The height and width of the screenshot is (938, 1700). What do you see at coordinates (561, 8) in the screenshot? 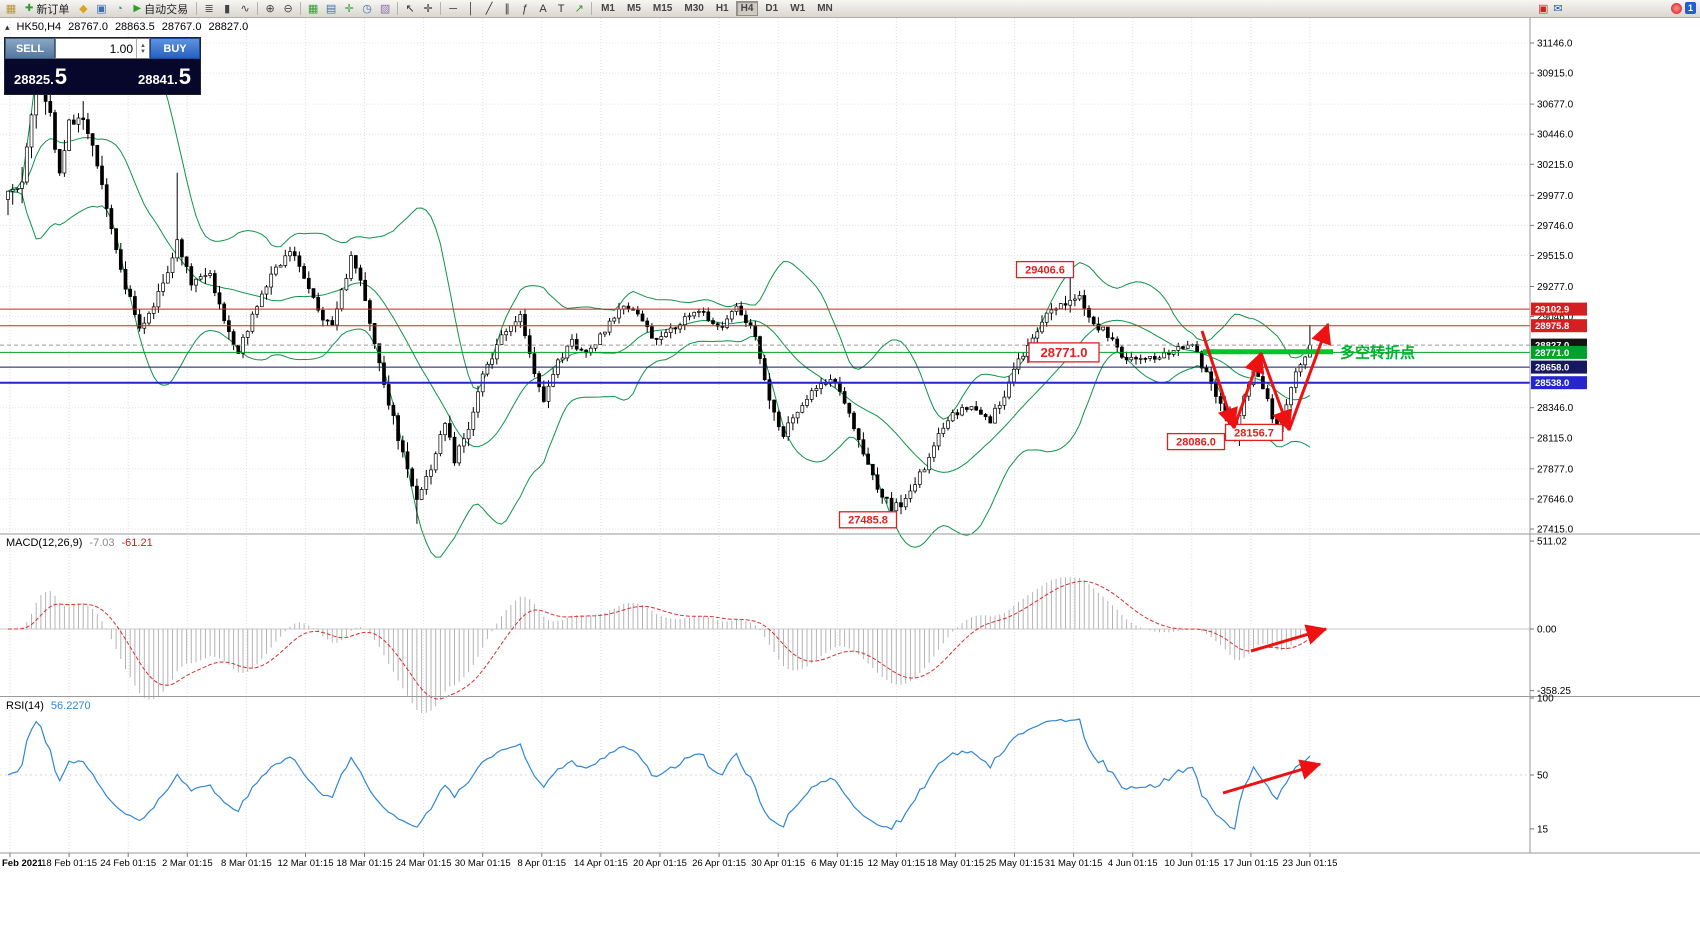
I see `text-label-icon: T` at bounding box center [561, 8].